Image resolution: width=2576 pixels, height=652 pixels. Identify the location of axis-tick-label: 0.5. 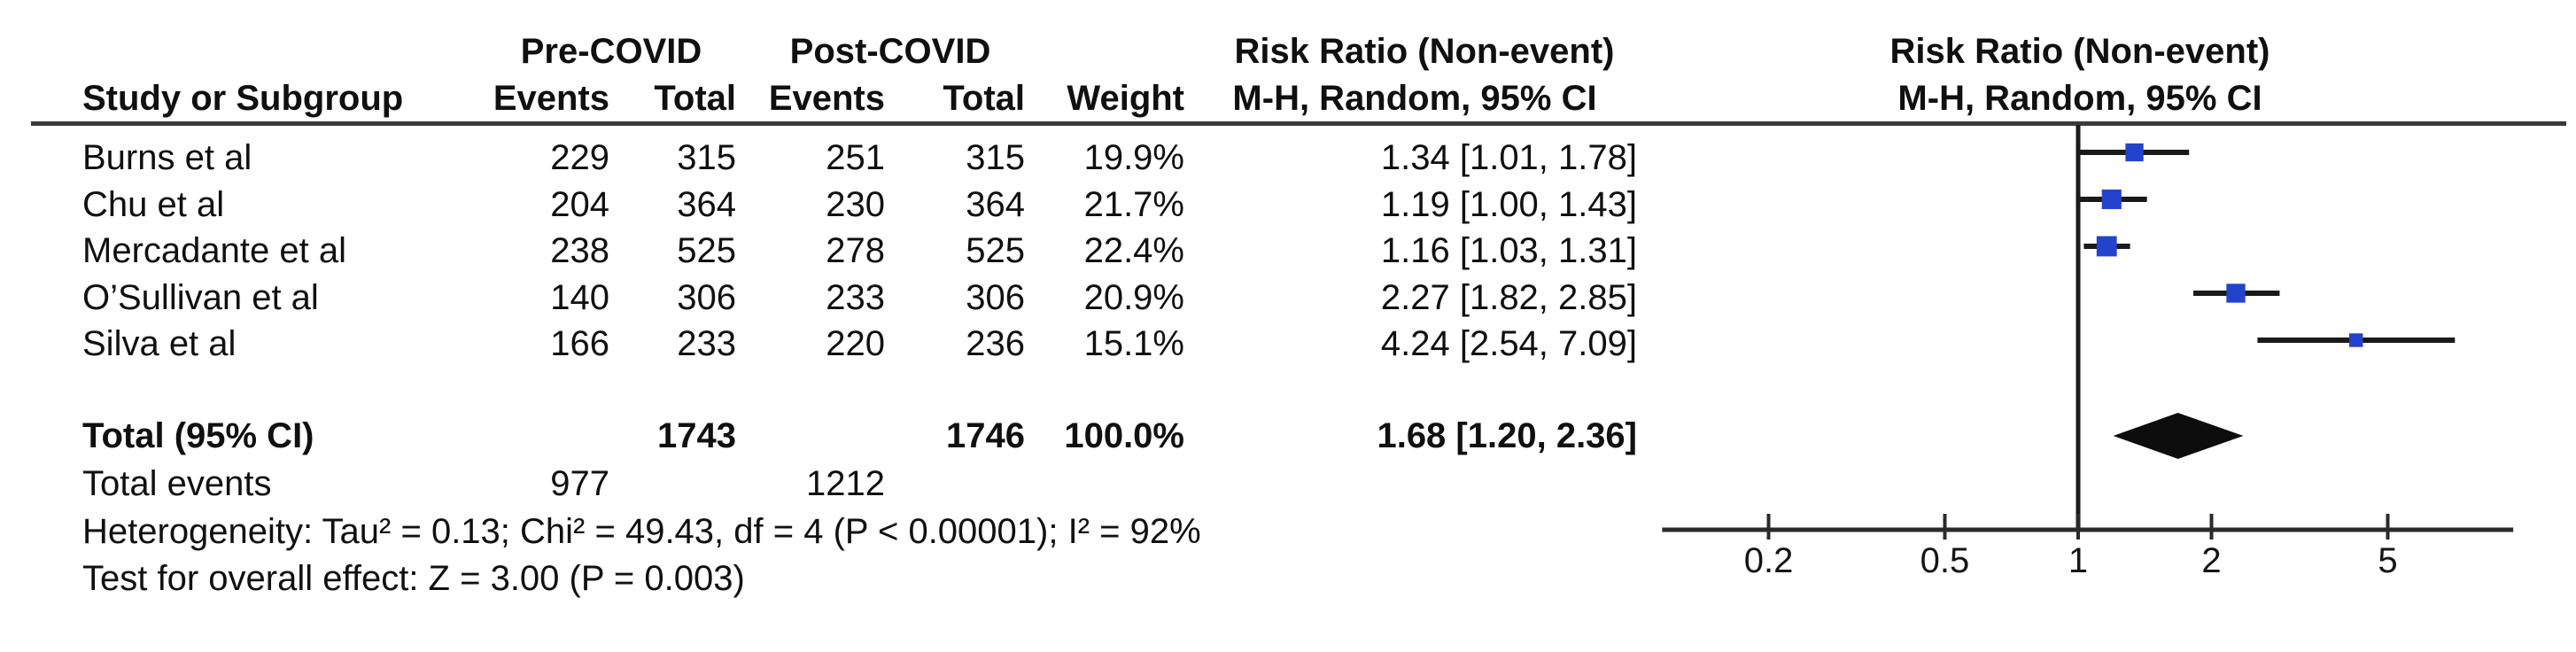
(1945, 560).